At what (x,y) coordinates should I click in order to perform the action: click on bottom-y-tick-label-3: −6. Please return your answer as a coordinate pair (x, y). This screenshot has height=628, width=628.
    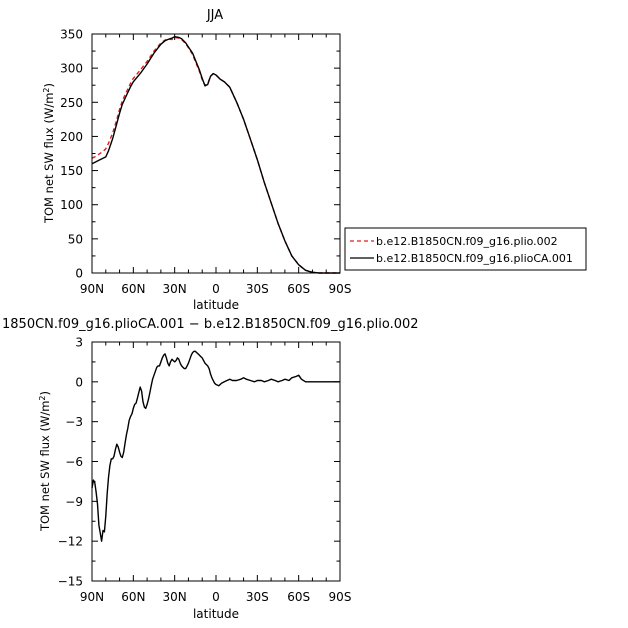
    Looking at the image, I should click on (74, 462).